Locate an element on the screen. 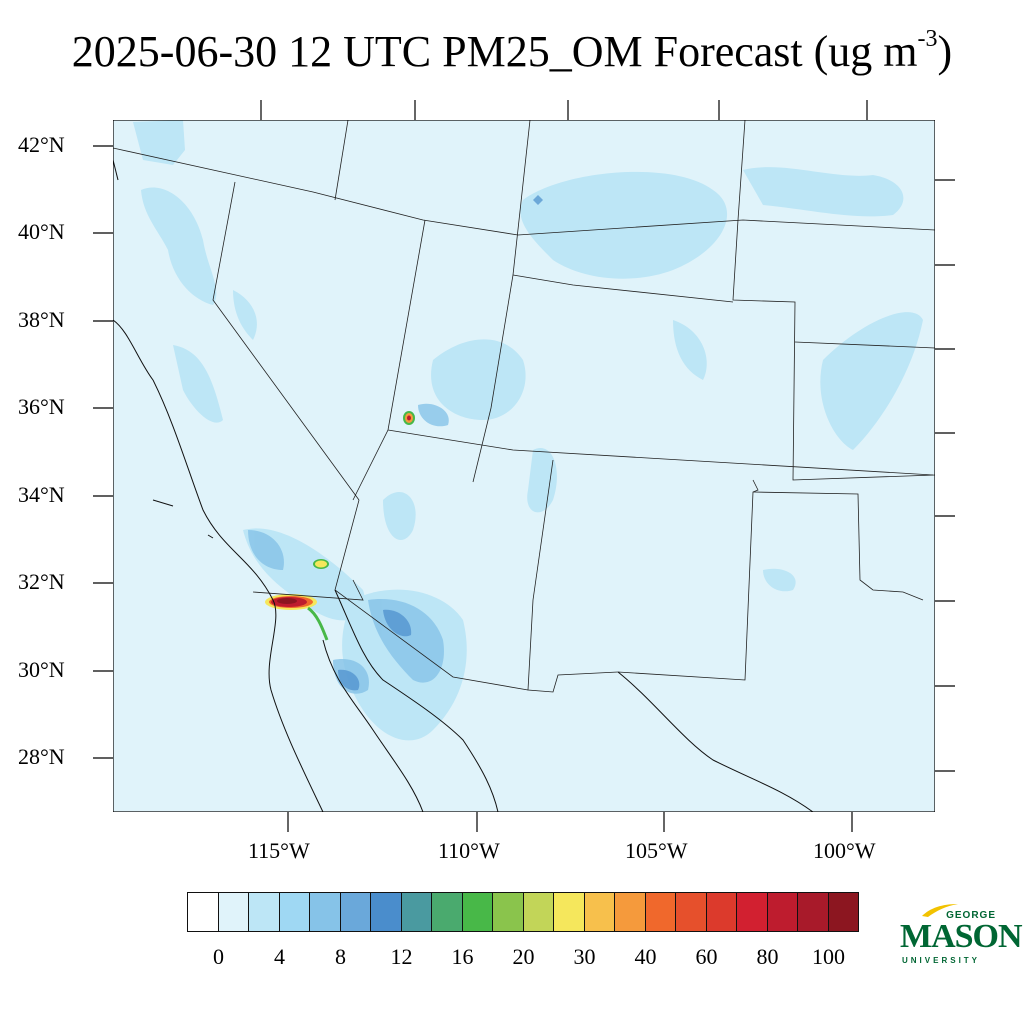 The width and height of the screenshot is (1024, 1024). lat-label: 36°N is located at coordinates (41, 406).